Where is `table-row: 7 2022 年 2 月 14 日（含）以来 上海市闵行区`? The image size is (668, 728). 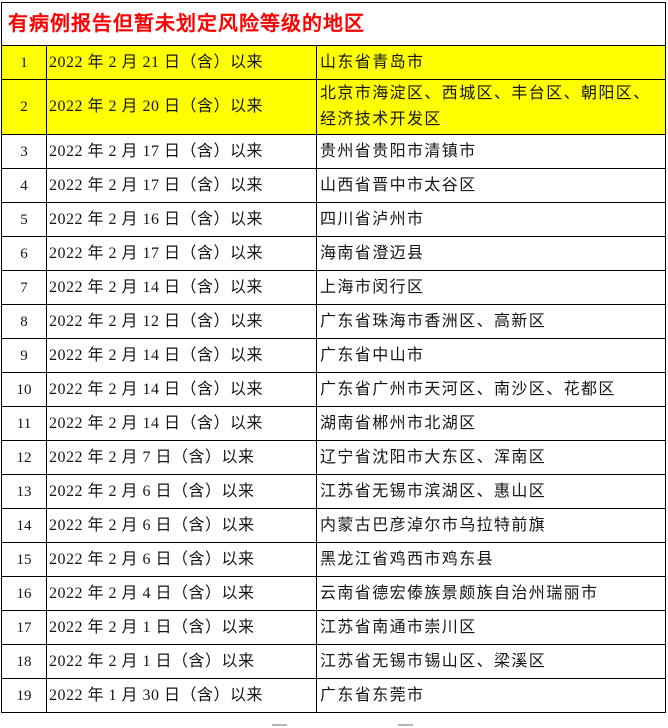
table-row: 7 2022 年 2 月 14 日（含）以来 上海市闵行区 is located at coordinates (333, 287).